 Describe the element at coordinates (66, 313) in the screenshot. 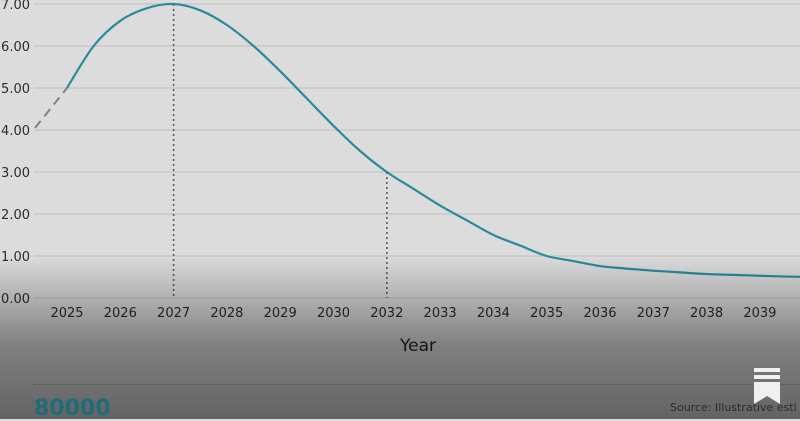

I see `x-tick-label: 2025` at that location.